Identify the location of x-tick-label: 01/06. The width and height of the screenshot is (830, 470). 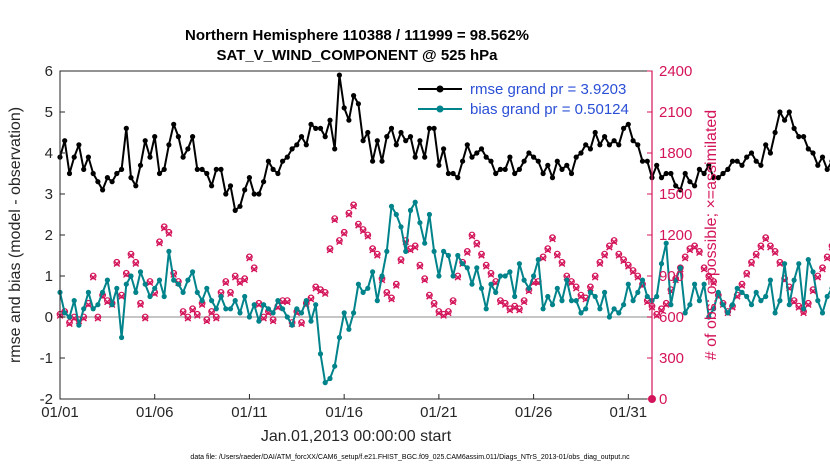
(155, 412).